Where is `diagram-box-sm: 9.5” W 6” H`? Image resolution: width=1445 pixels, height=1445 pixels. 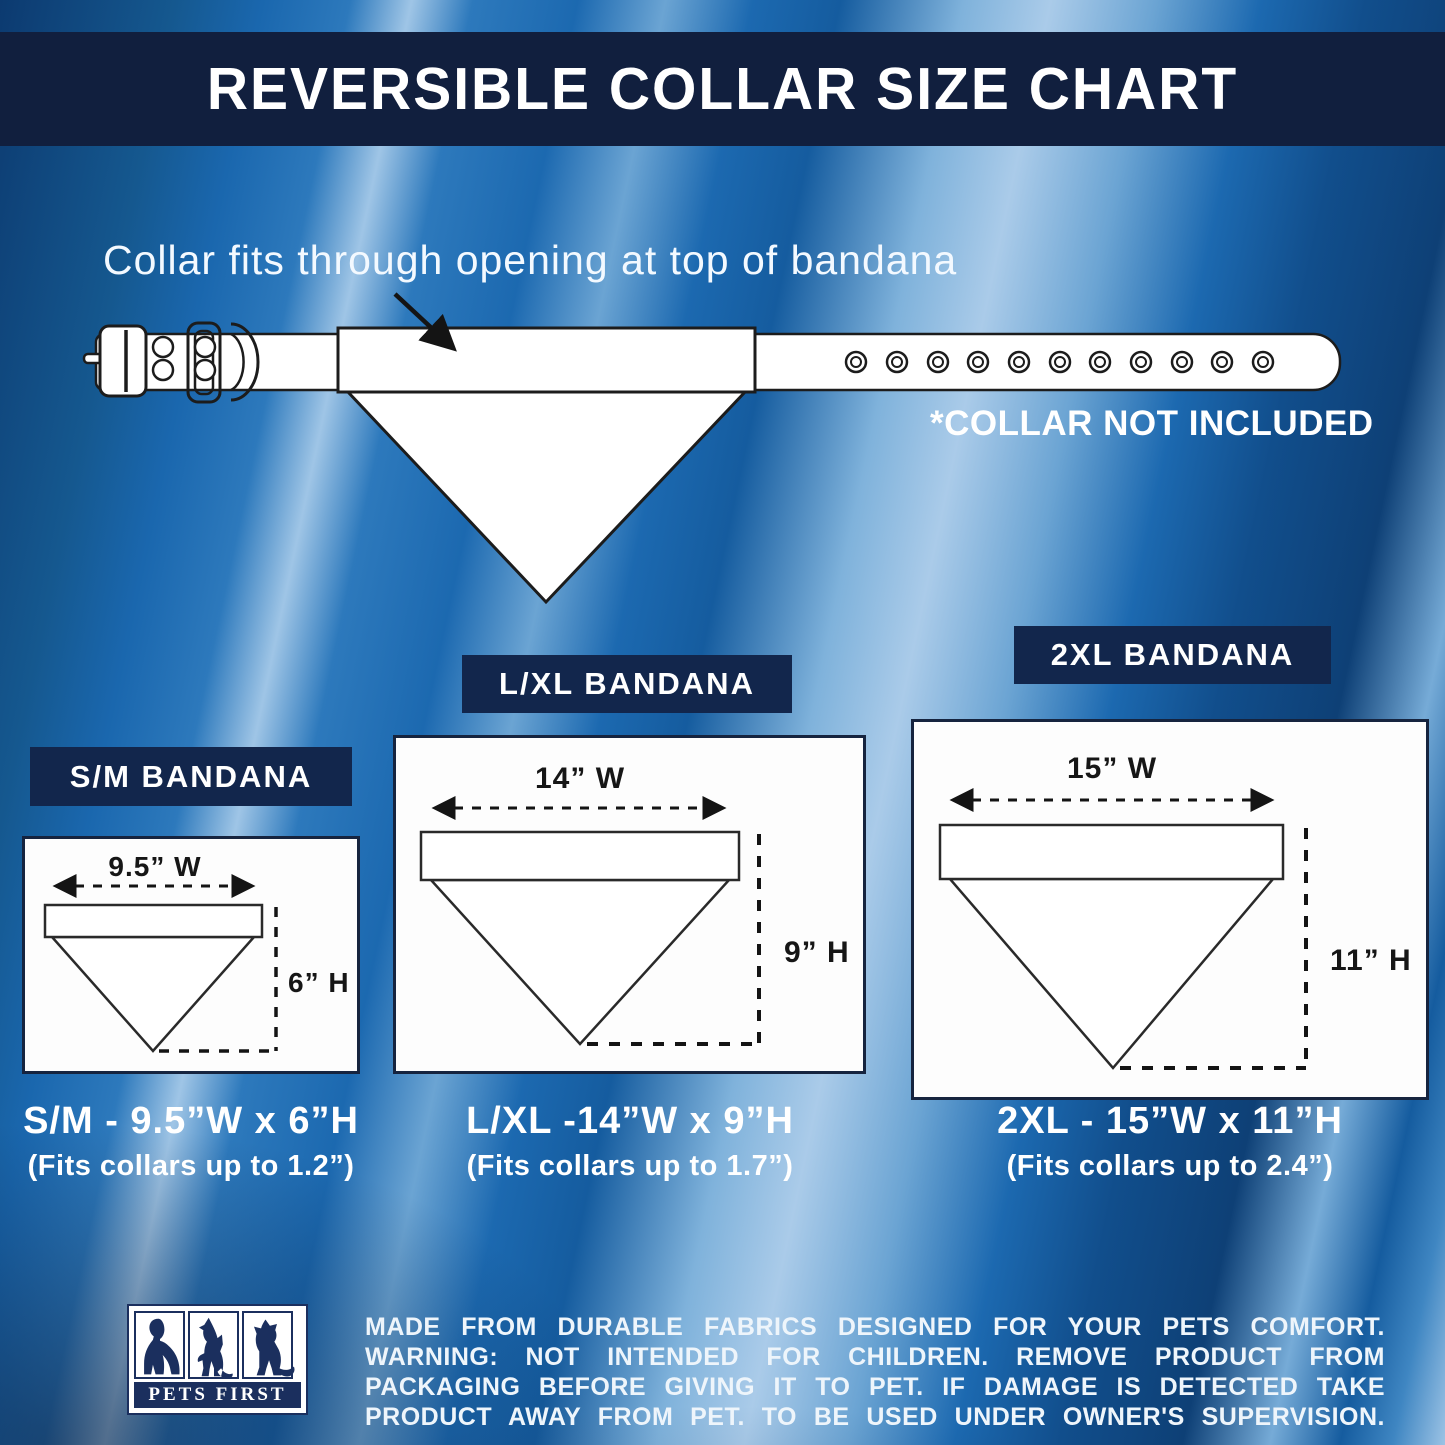
diagram-box-sm: 9.5” W 6” H is located at coordinates (191, 955).